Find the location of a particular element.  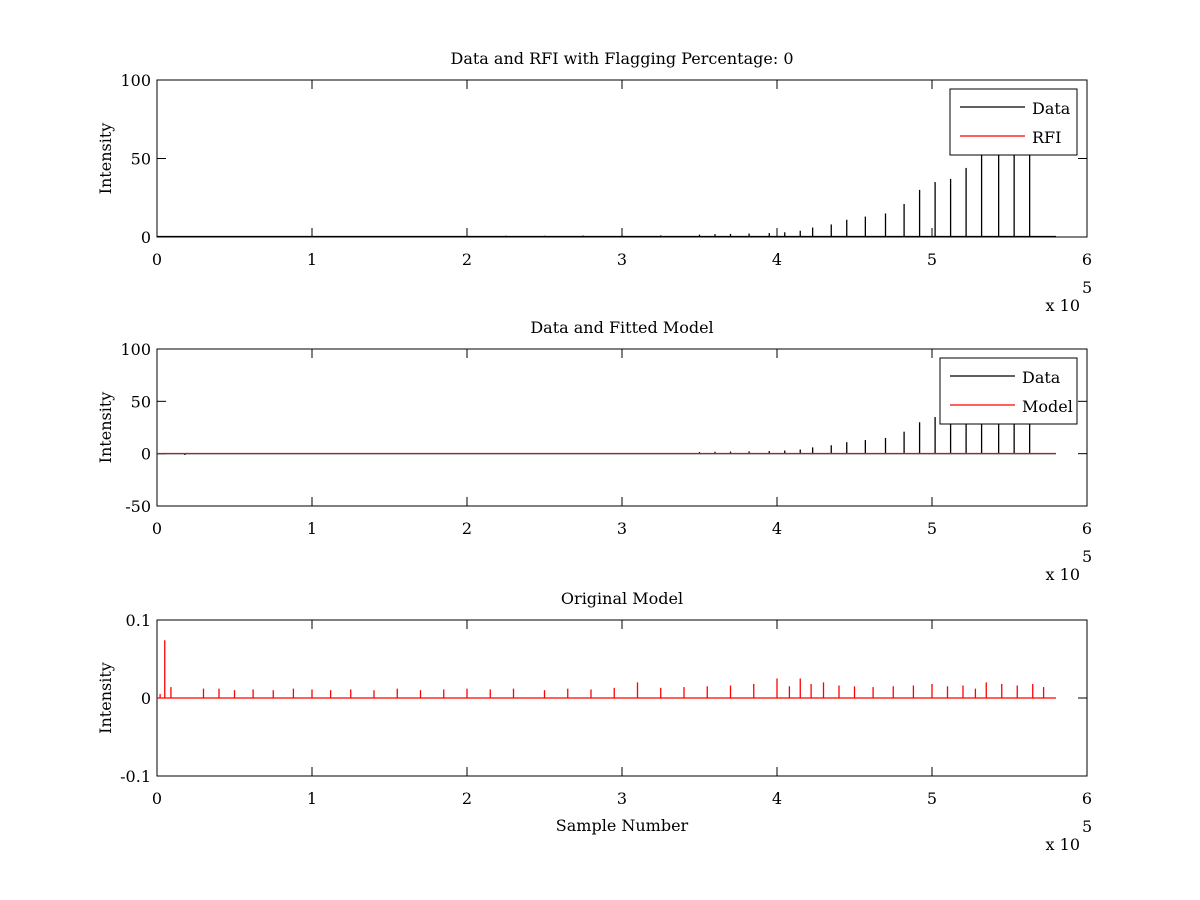

legend-label: RFI is located at coordinates (1046, 137).